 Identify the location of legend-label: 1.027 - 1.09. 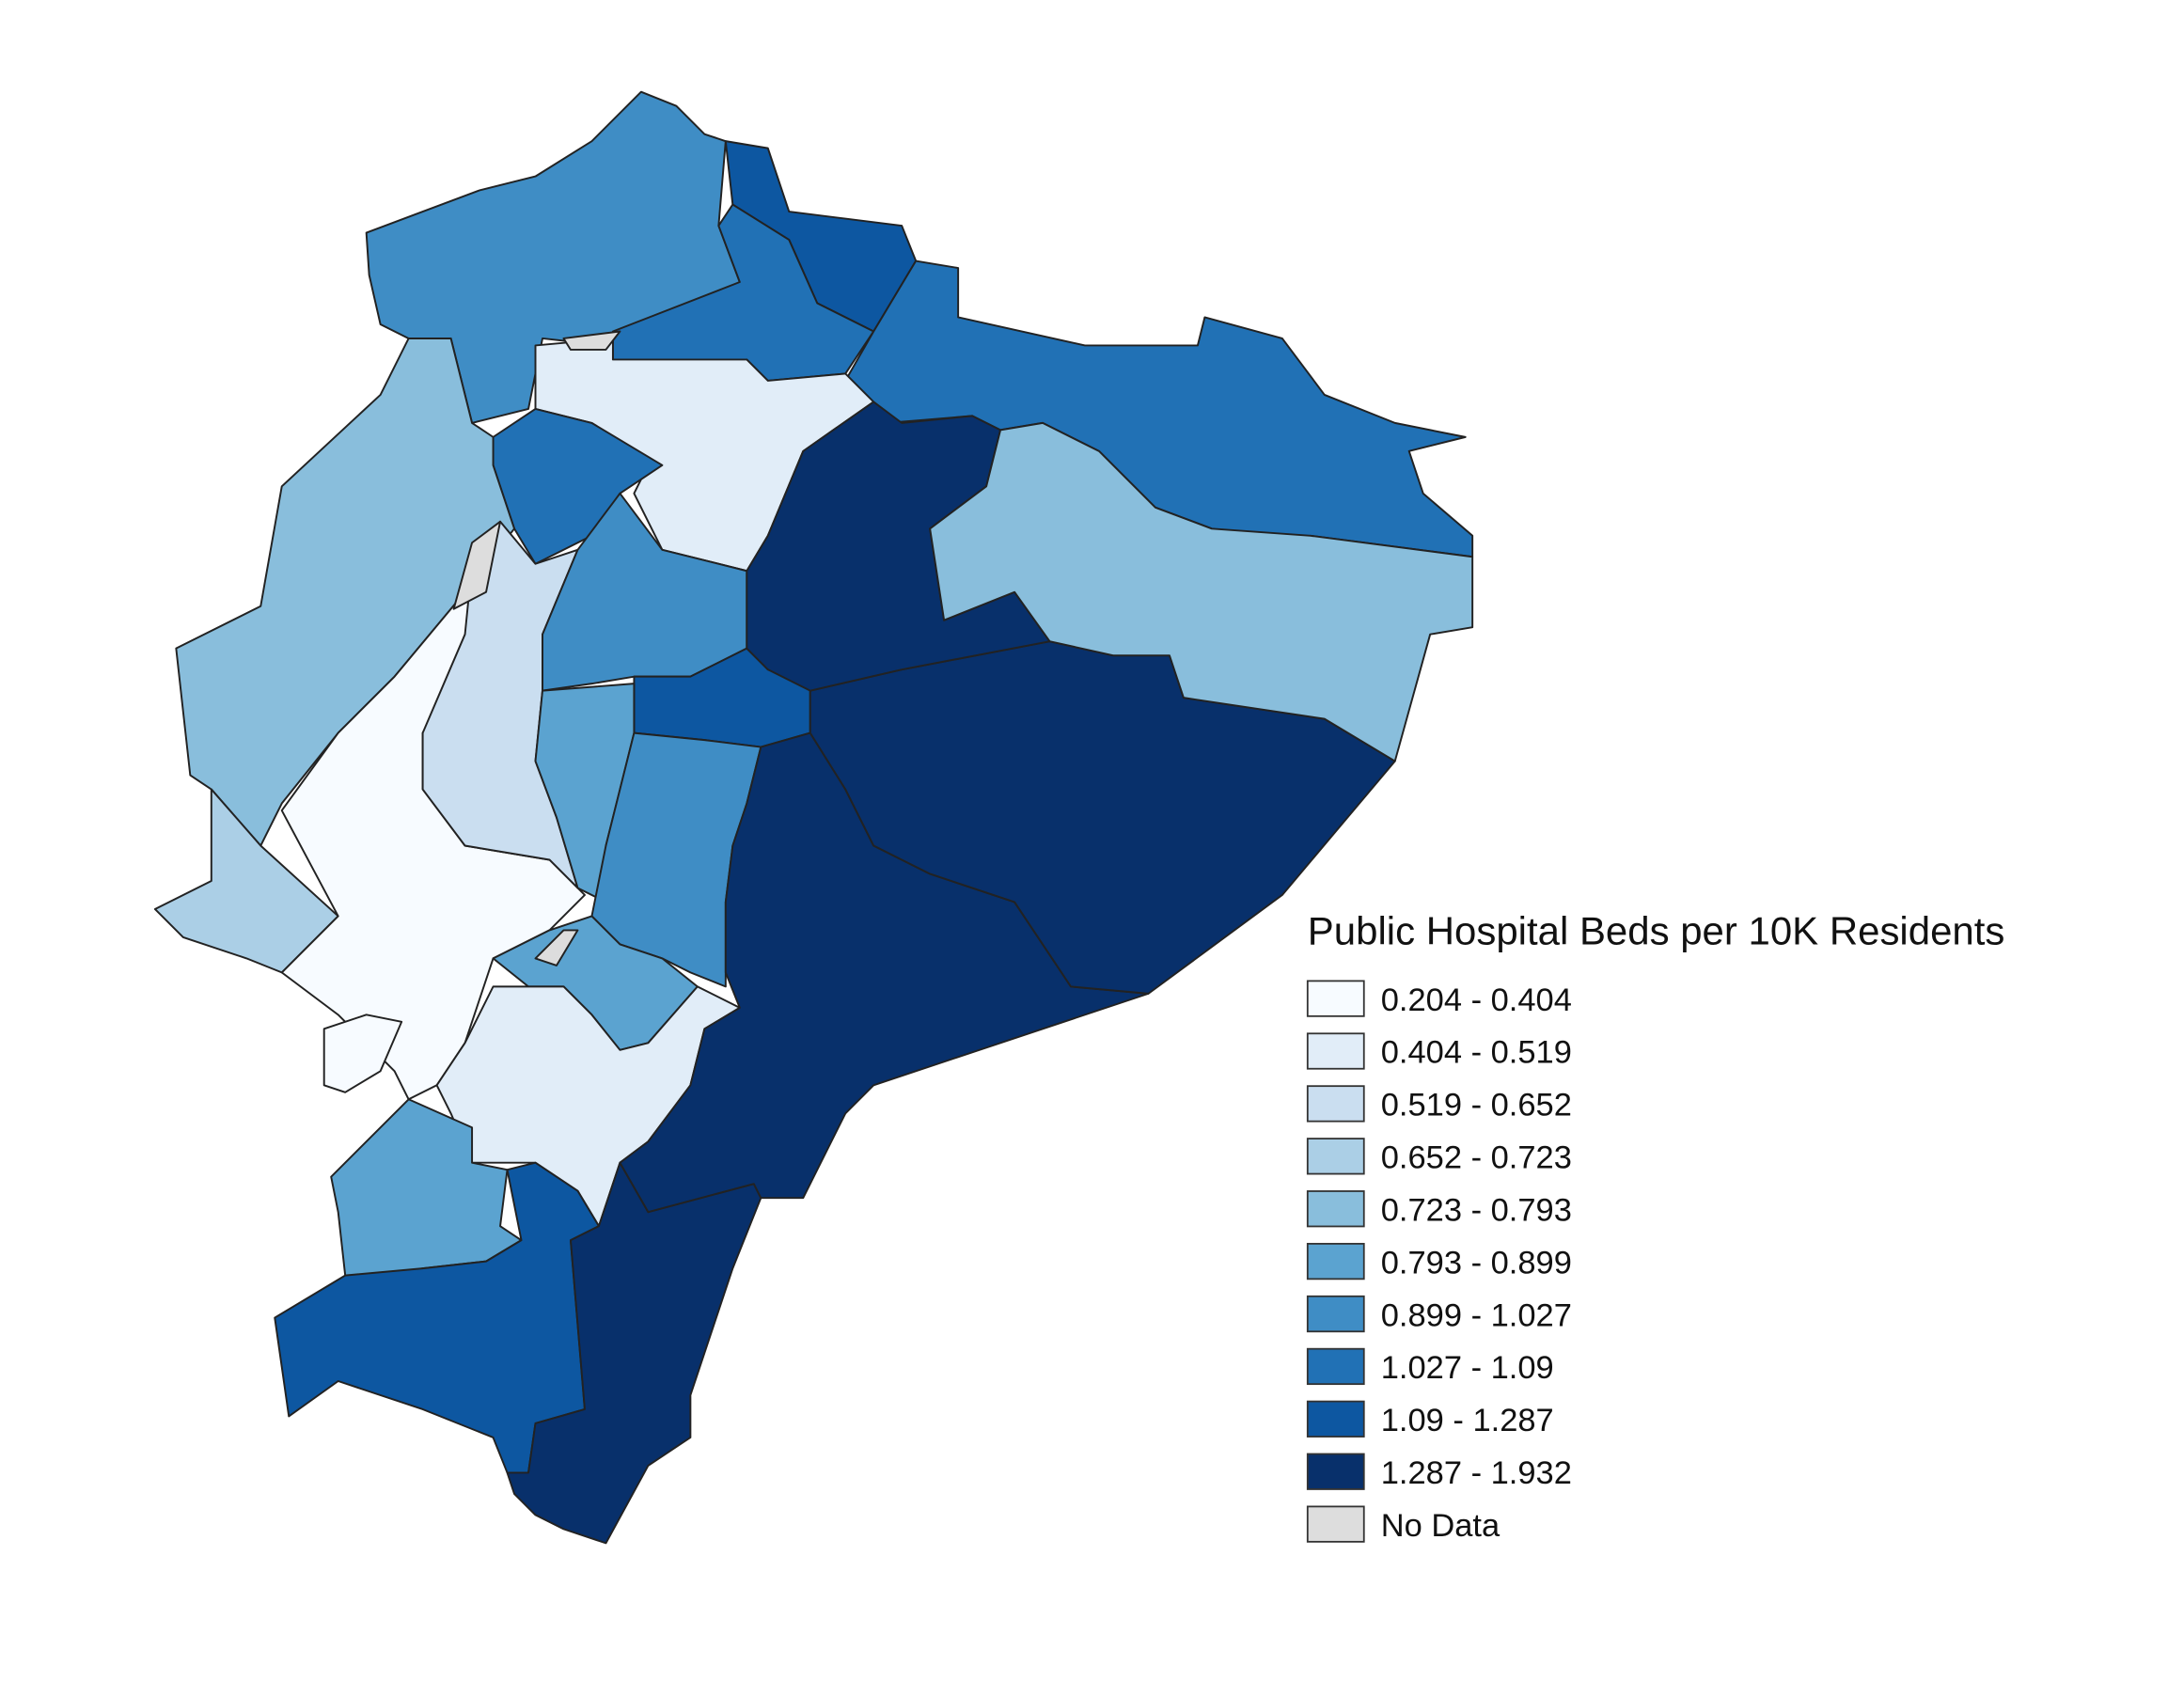
(1467, 1368).